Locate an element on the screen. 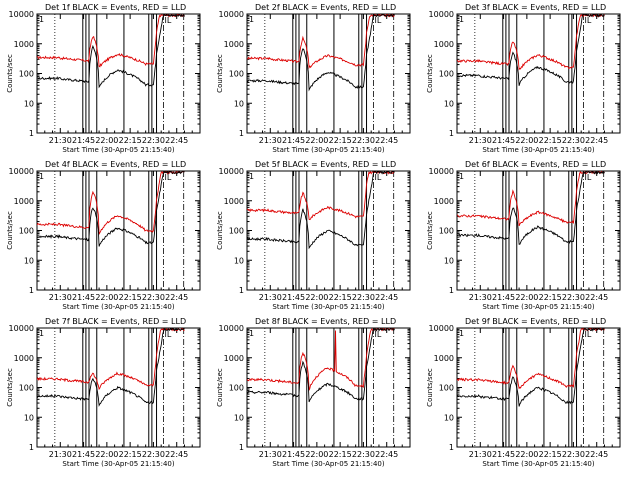  panel-title: Det 6f BLACK = Events, RED = LLD is located at coordinates (535, 164).